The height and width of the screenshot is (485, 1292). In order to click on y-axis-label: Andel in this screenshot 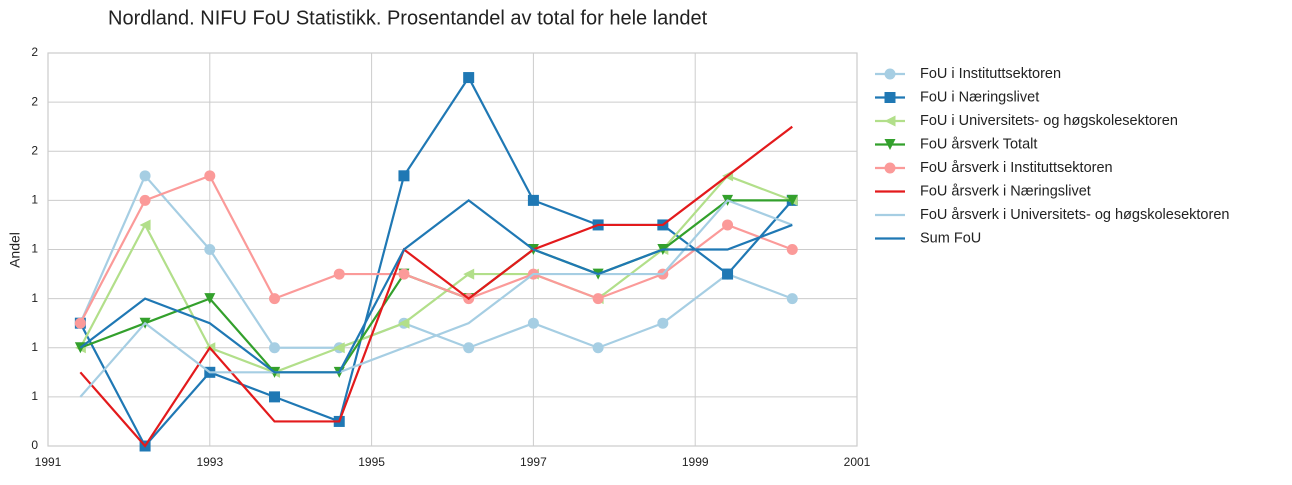, I will do `click(15, 250)`.